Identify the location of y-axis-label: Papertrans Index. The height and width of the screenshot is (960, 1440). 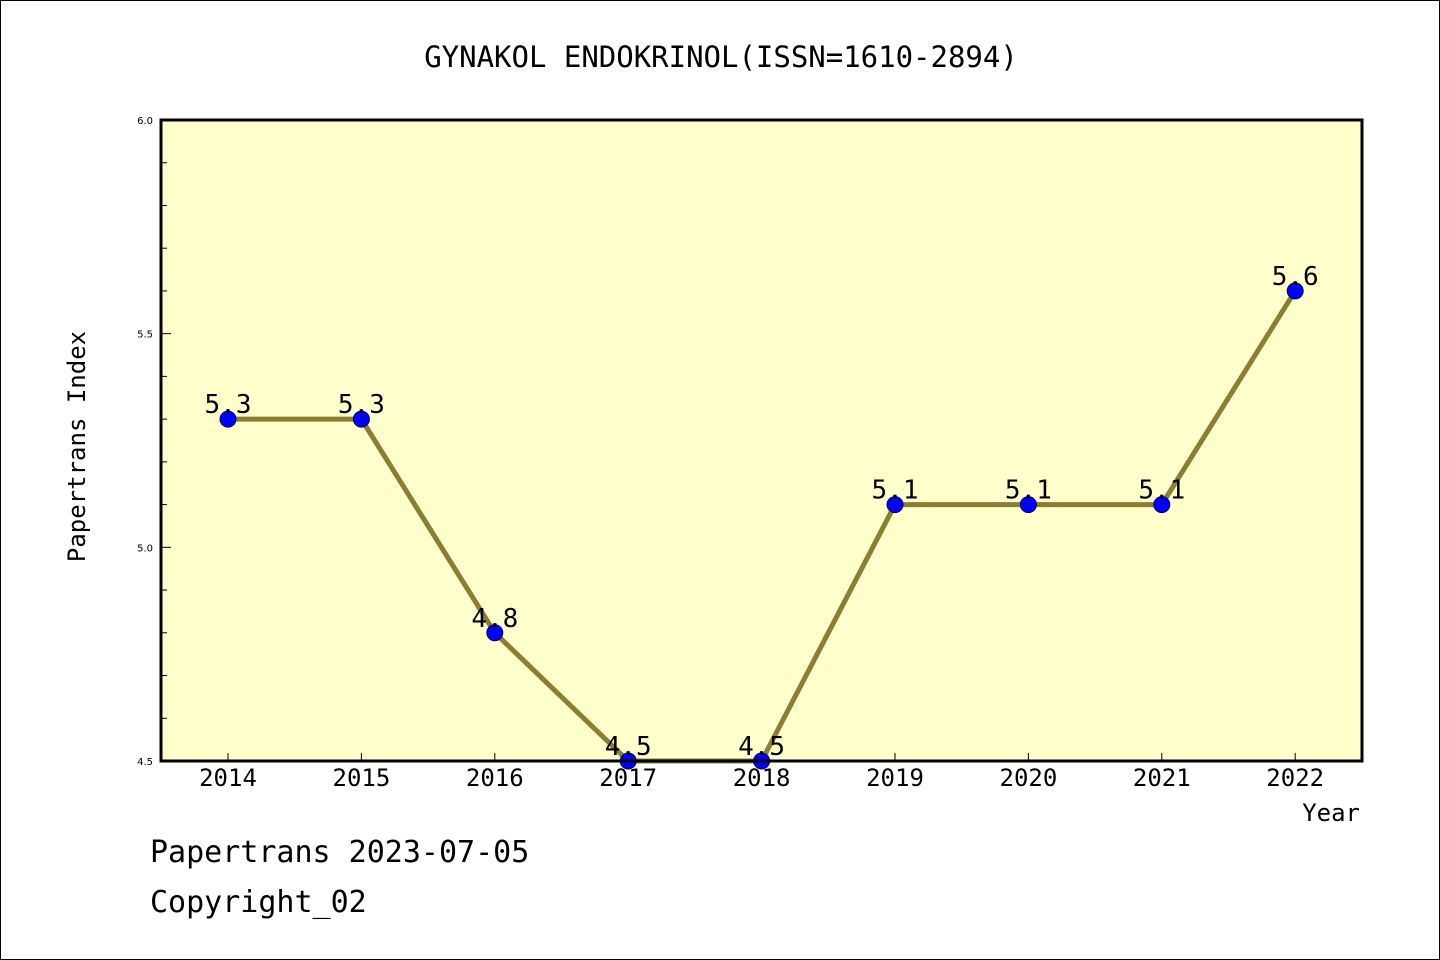
(77, 446).